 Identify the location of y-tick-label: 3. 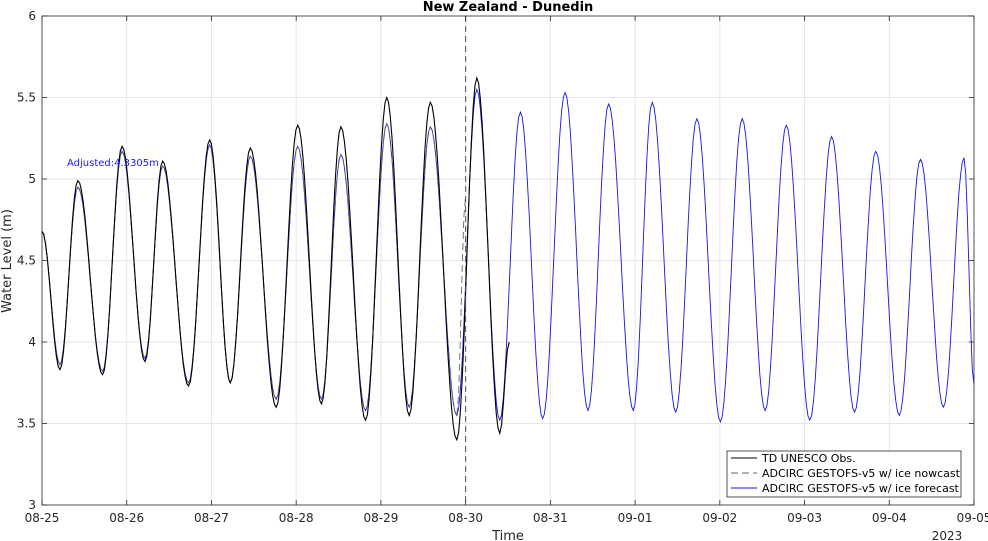
(32, 505).